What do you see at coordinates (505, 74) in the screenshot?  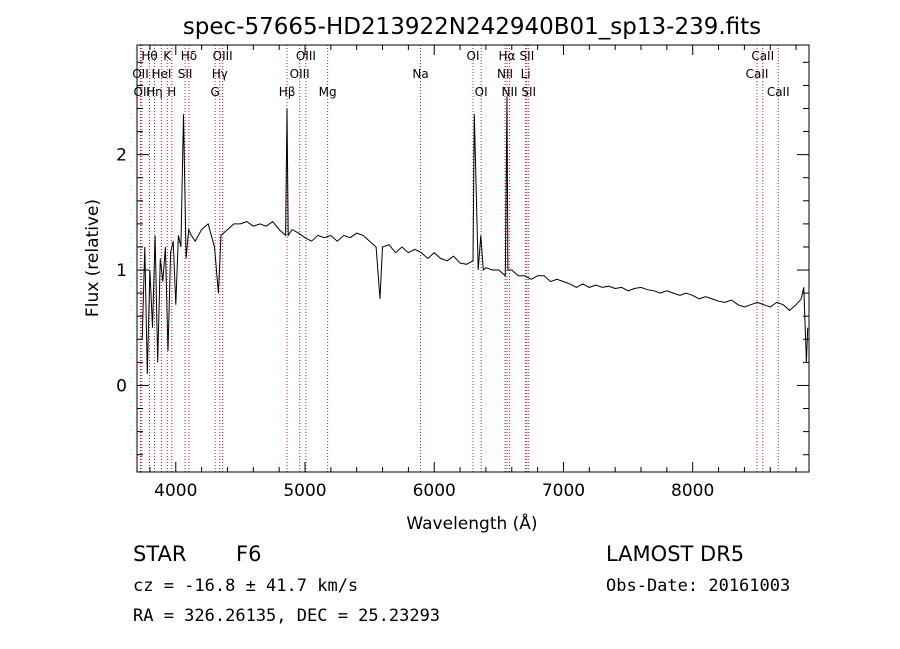 I see `line-marker-label-19: NII` at bounding box center [505, 74].